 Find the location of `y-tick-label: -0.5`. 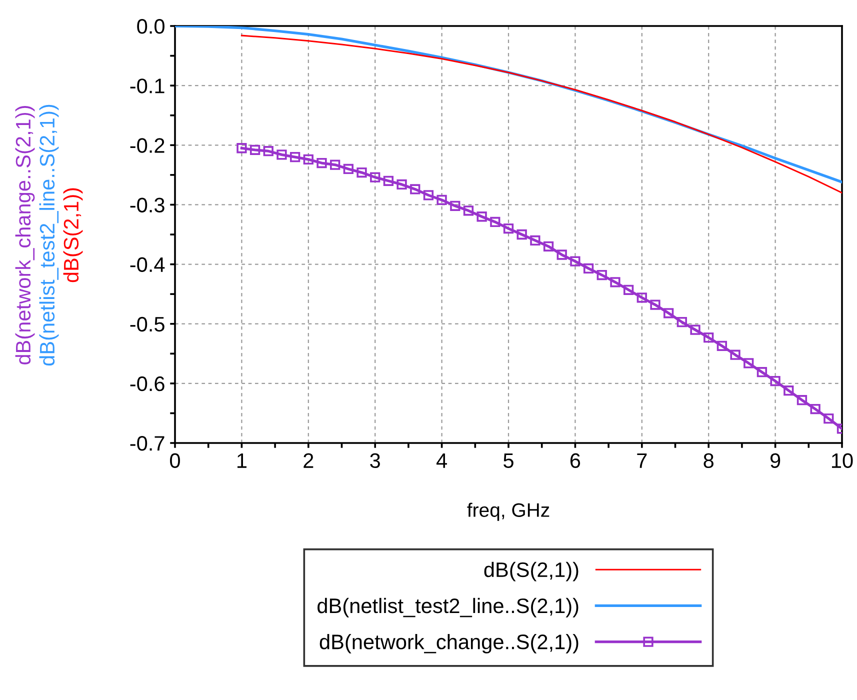

y-tick-label: -0.5 is located at coordinates (147, 324).